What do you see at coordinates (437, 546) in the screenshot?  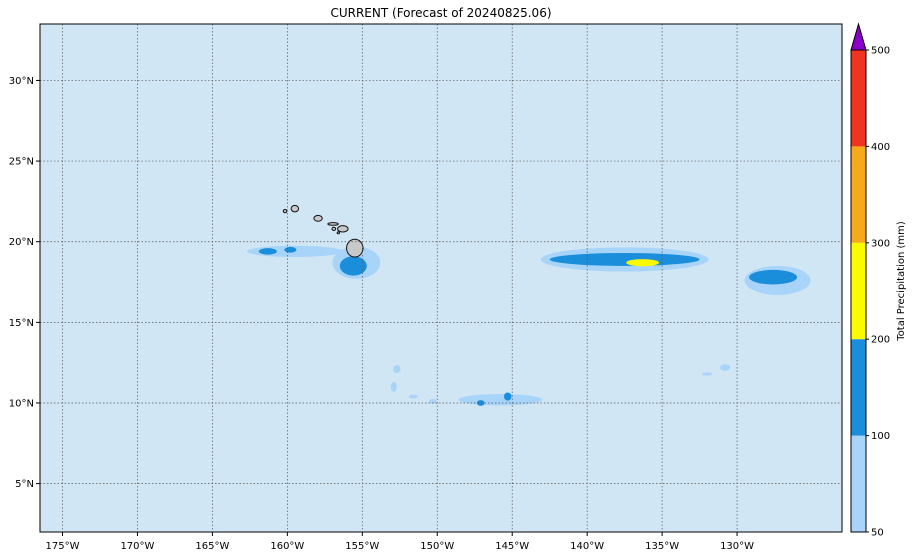 I see `lon-tick-label: 150°W` at bounding box center [437, 546].